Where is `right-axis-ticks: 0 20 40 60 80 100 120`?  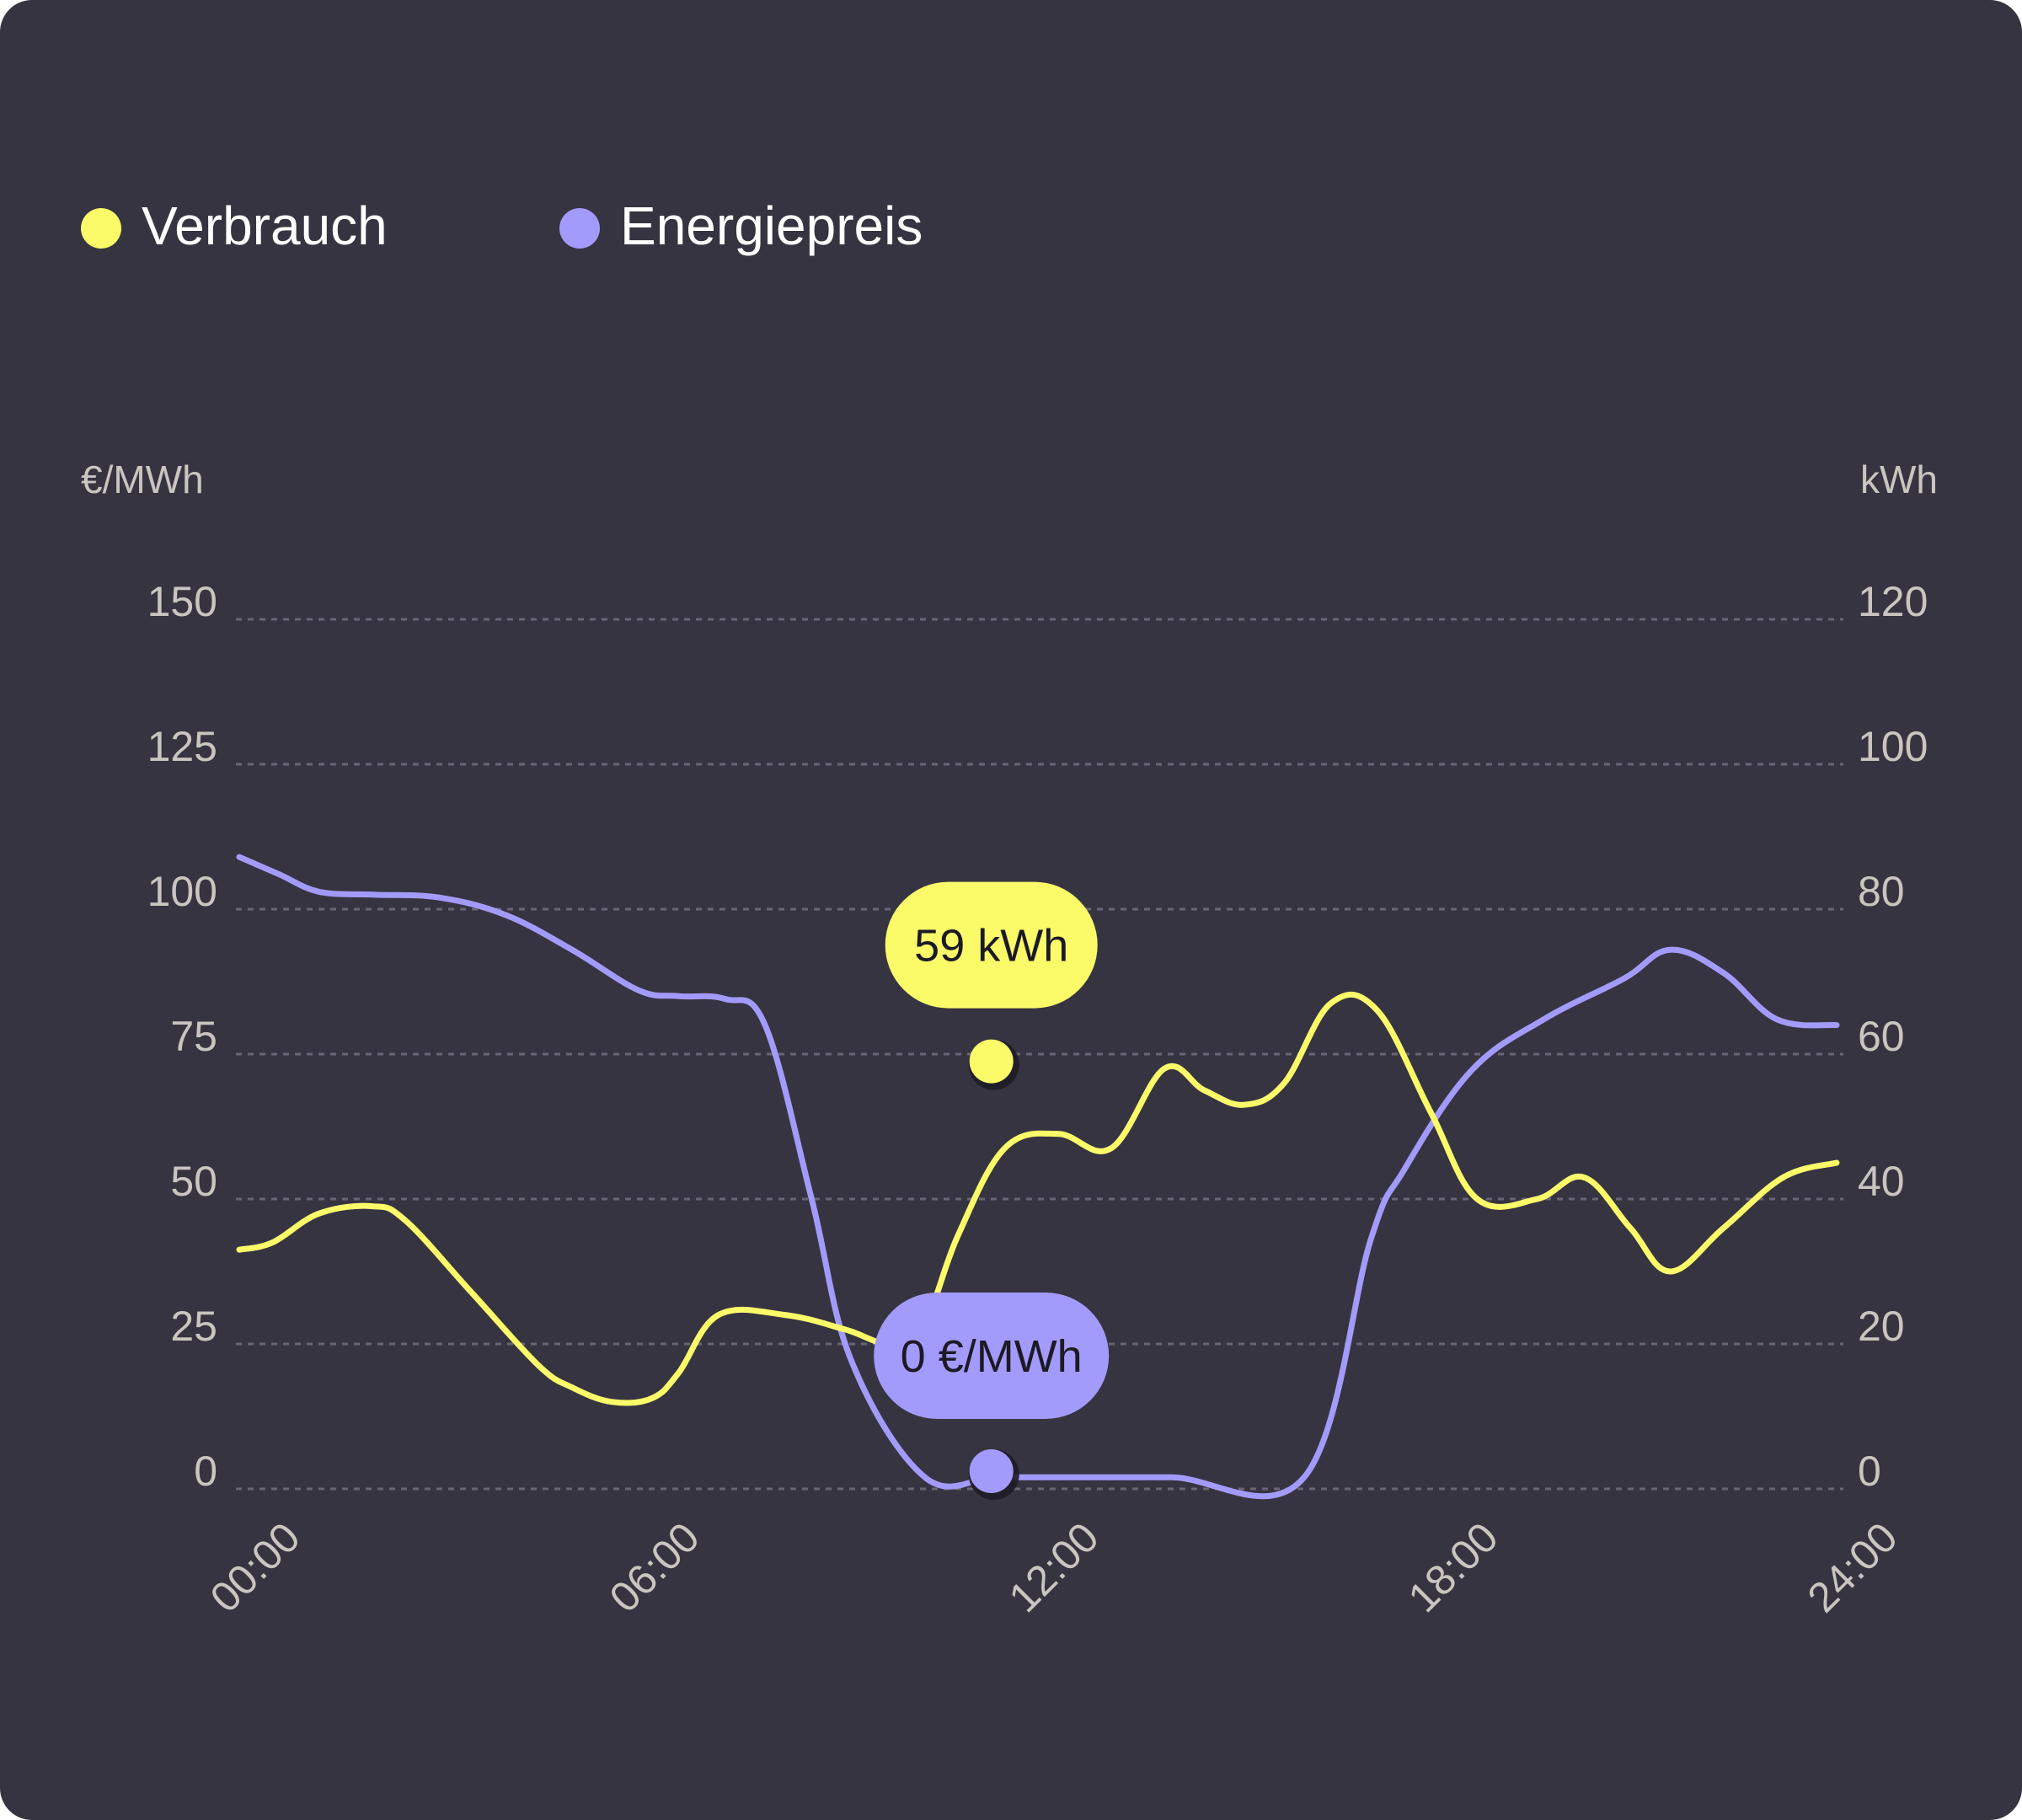
right-axis-ticks: 0 20 40 60 80 100 120 is located at coordinates (1893, 1036).